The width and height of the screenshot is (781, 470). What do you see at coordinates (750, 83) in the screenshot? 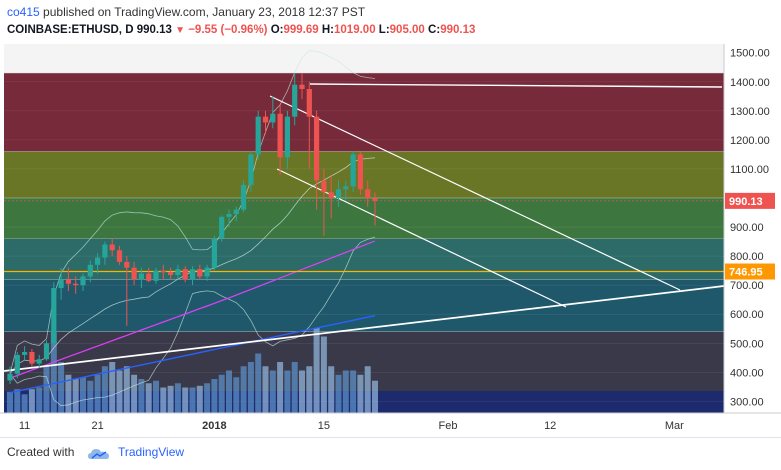
I see `price-tick-label: 1400.00` at bounding box center [750, 83].